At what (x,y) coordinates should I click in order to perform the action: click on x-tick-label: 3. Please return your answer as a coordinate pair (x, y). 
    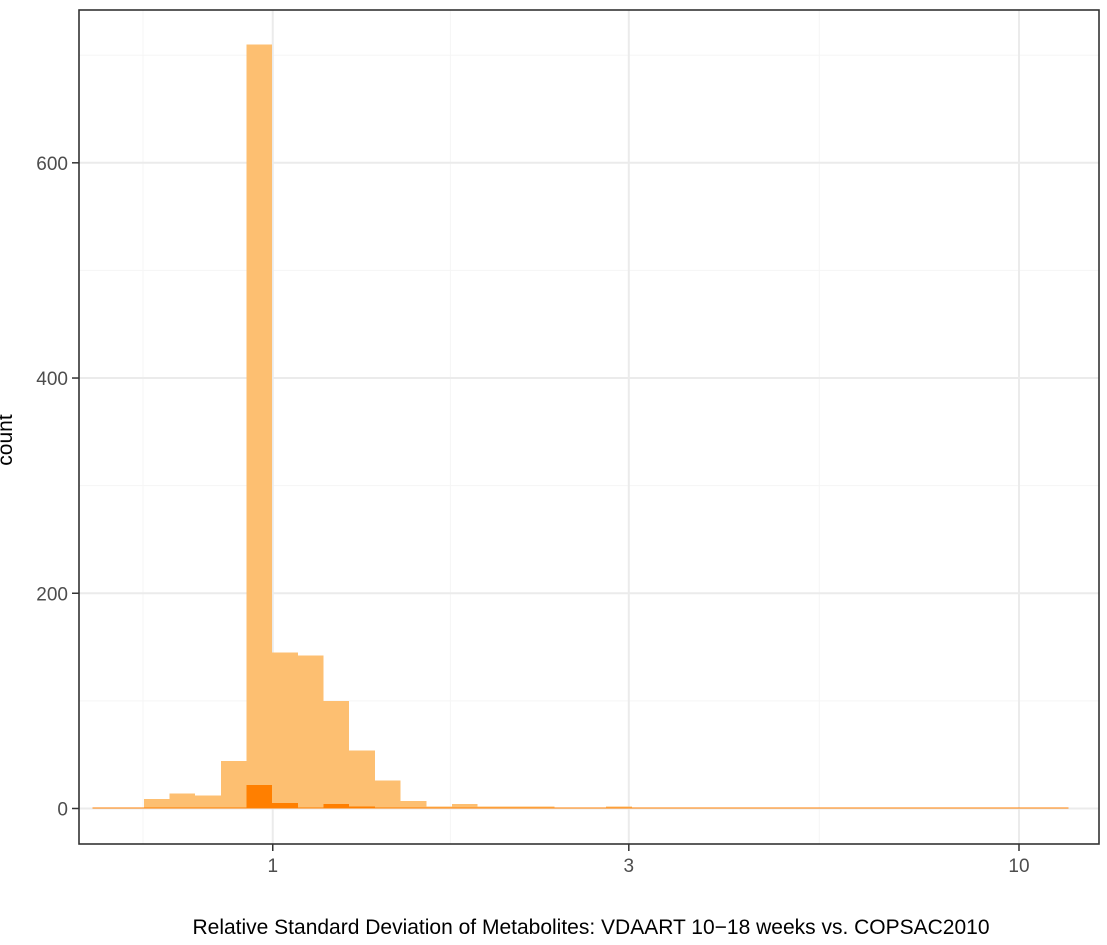
    Looking at the image, I should click on (629, 866).